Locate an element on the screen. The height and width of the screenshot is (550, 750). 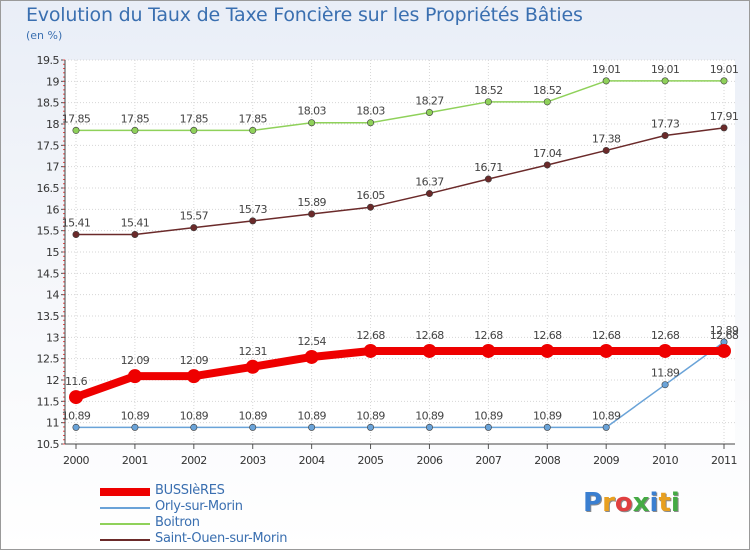
y-tick-label: 15 is located at coordinates (52, 252).